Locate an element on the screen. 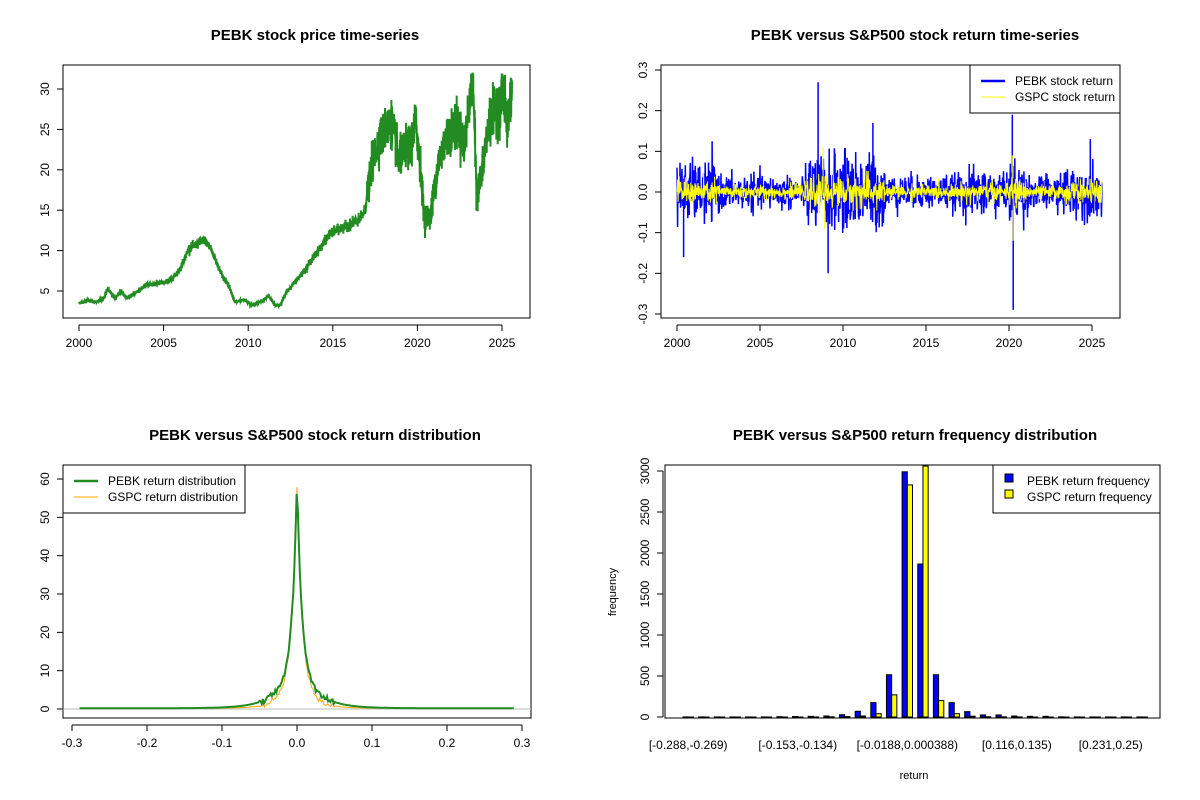  y-tick-label: 2000 is located at coordinates (645, 552).